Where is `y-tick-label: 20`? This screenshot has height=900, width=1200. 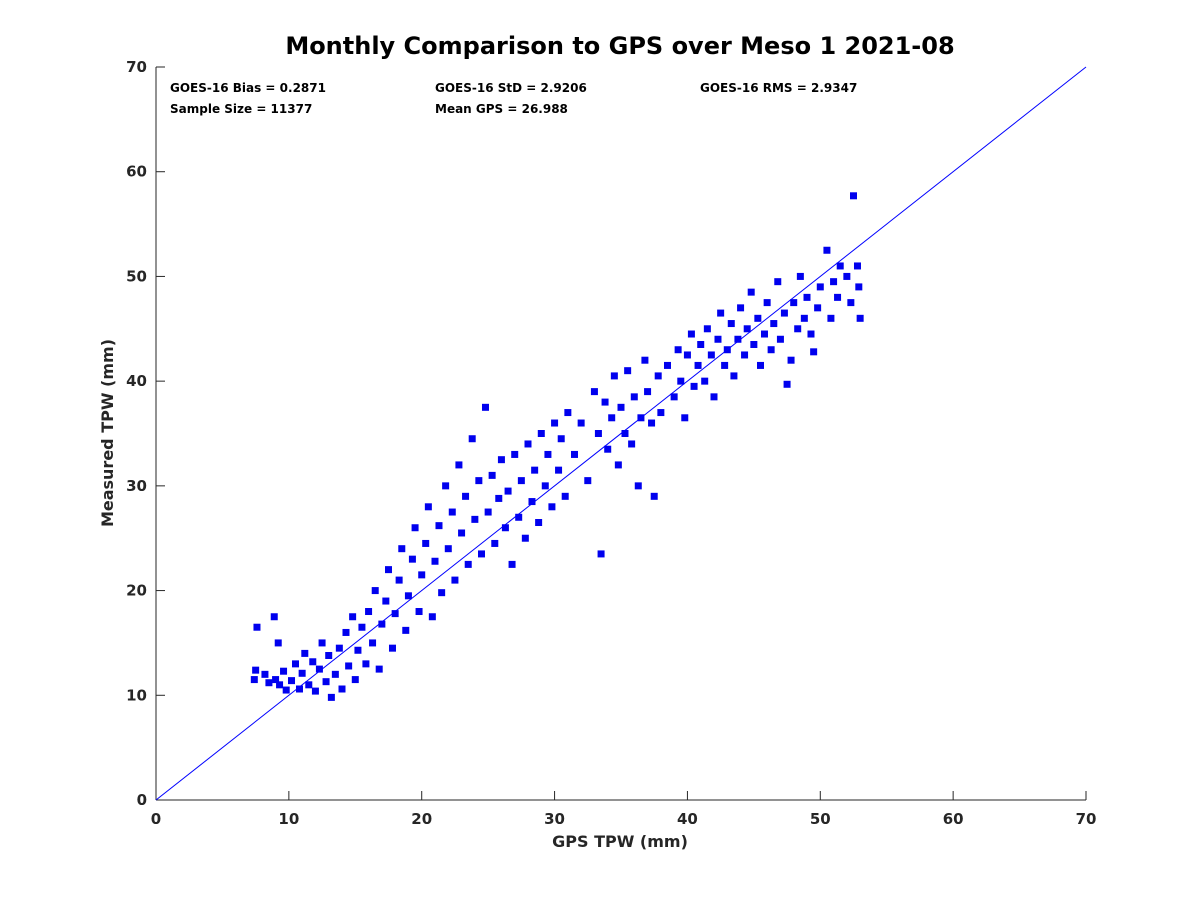
y-tick-label: 20 is located at coordinates (136, 591).